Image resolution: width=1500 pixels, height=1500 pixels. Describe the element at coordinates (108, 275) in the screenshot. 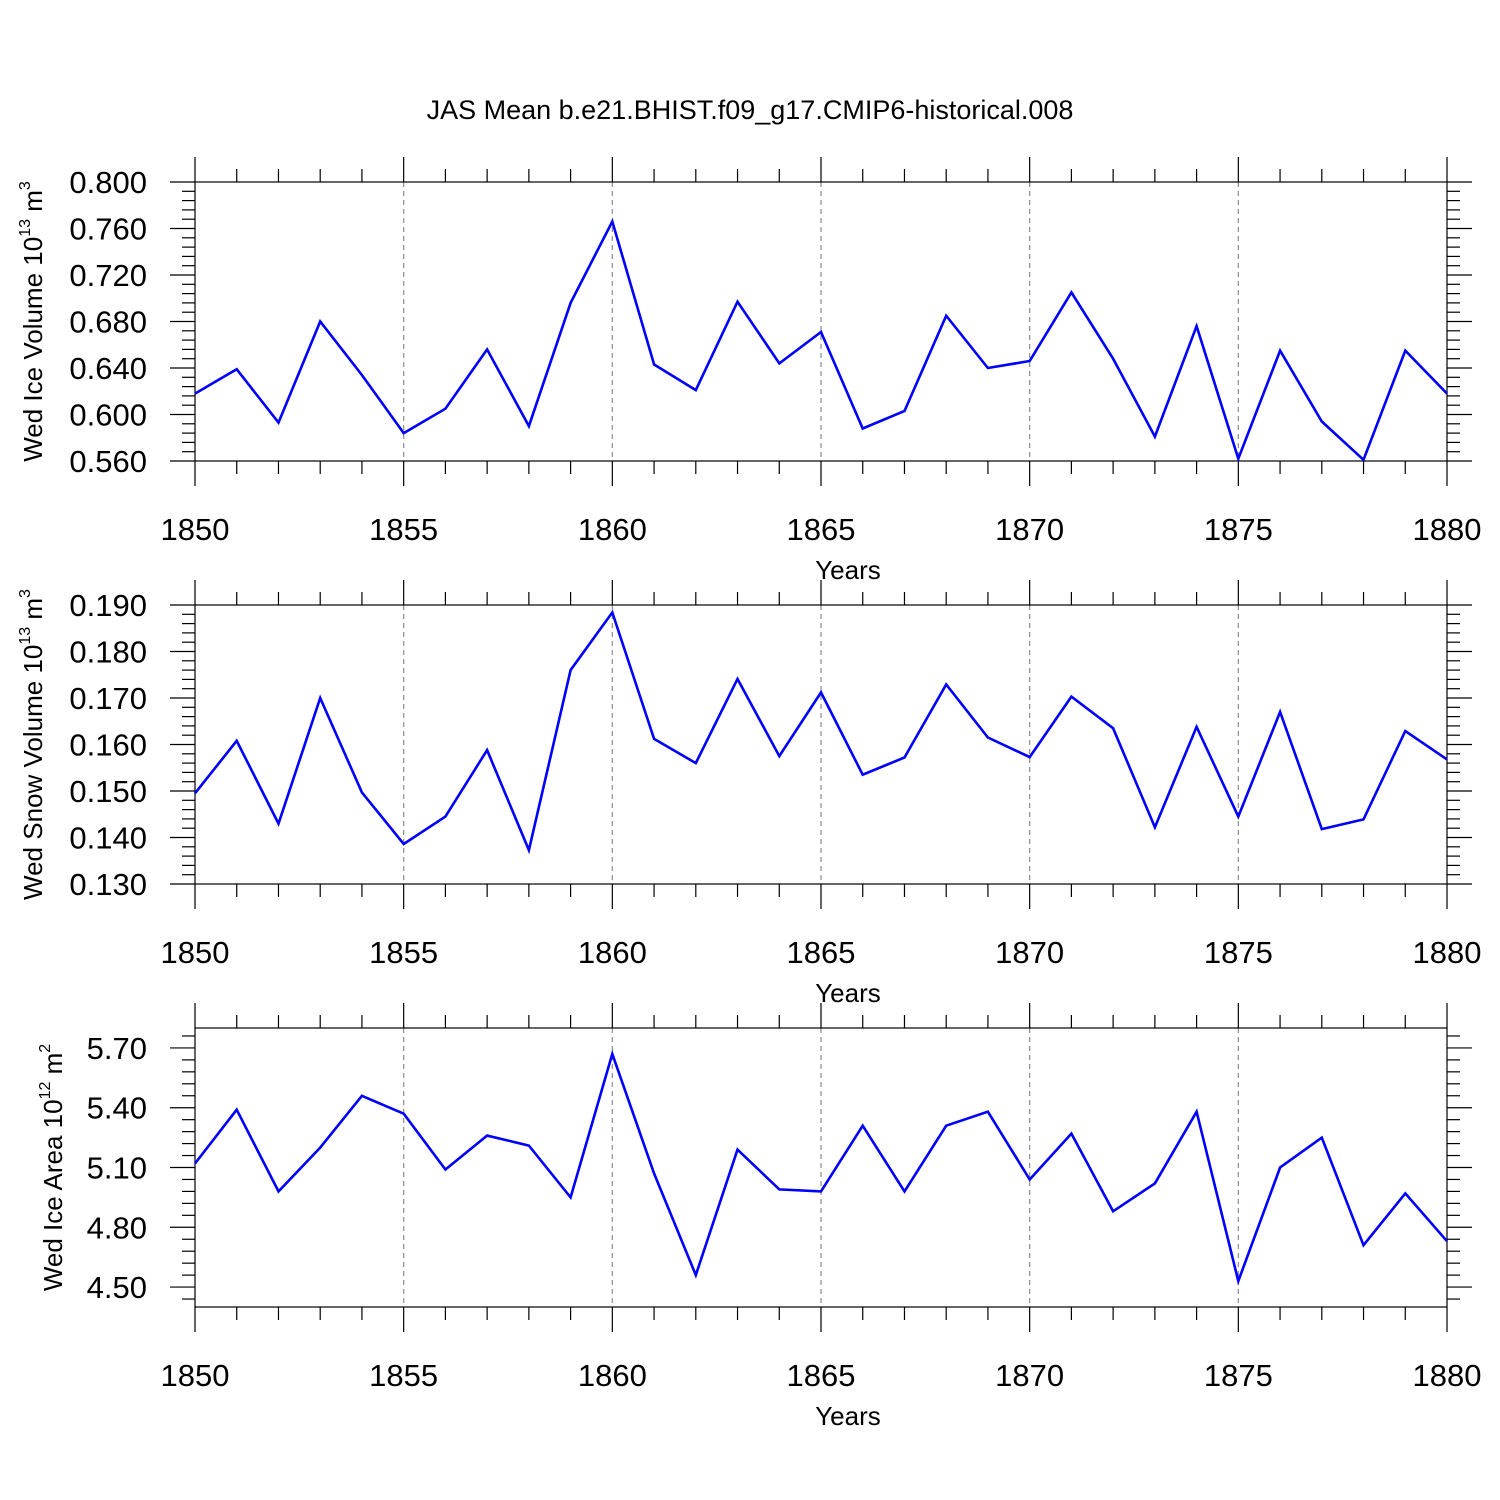

I see `y-tick-label: 0.720` at that location.